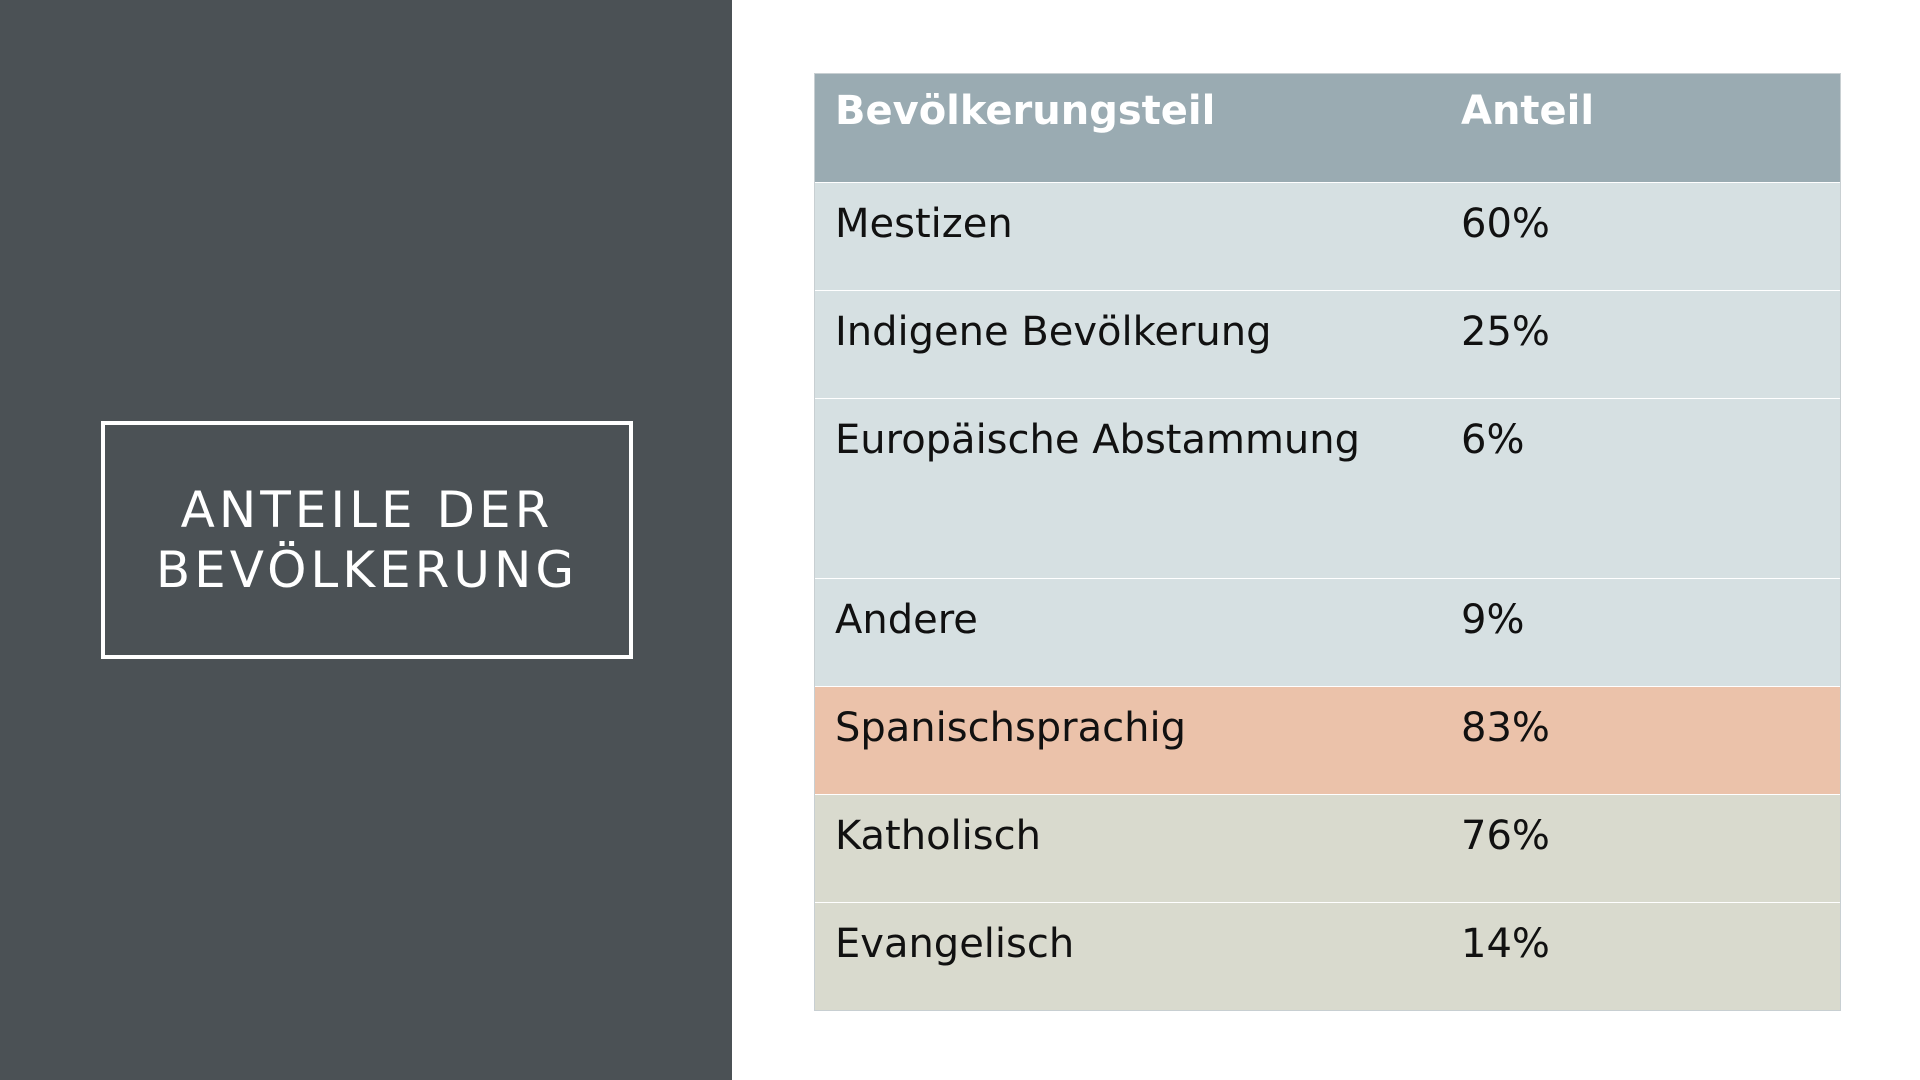 This screenshot has width=1920, height=1080. I want to click on slide-title-line-2: BEVÖLKERUNG, so click(367, 570).